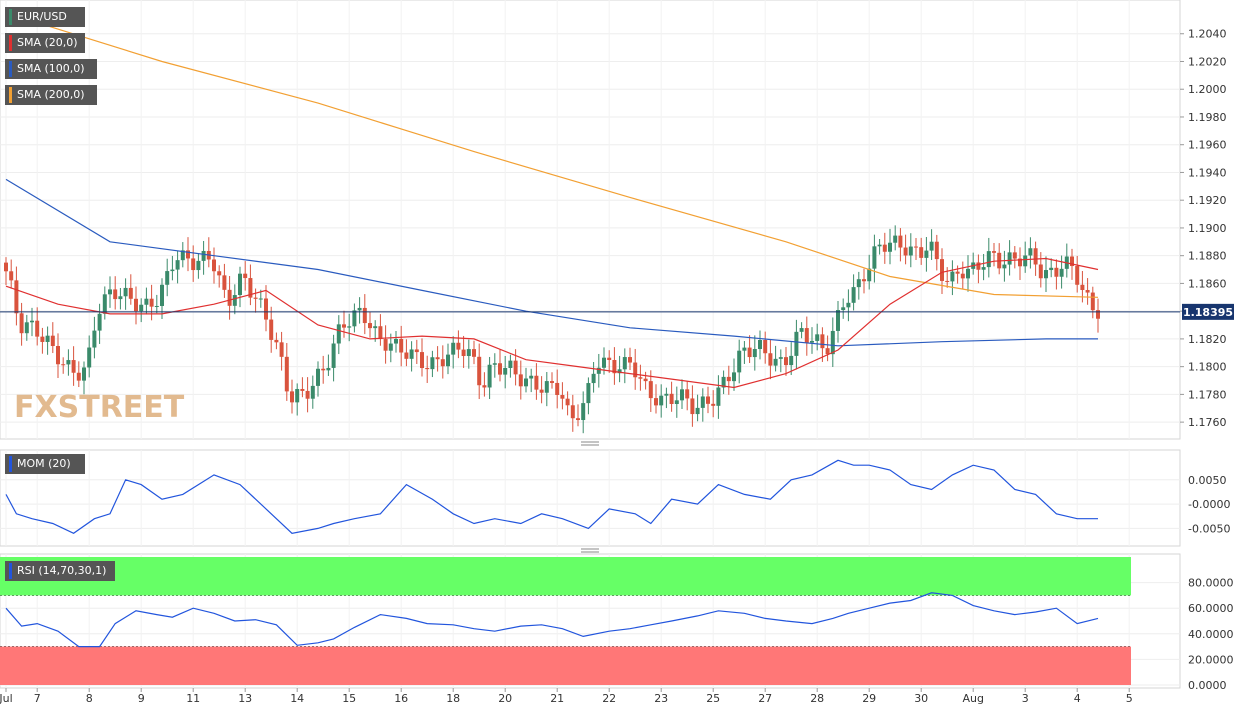  Describe the element at coordinates (1211, 634) in the screenshot. I see `rsi-tick-label: 40.0000` at that location.